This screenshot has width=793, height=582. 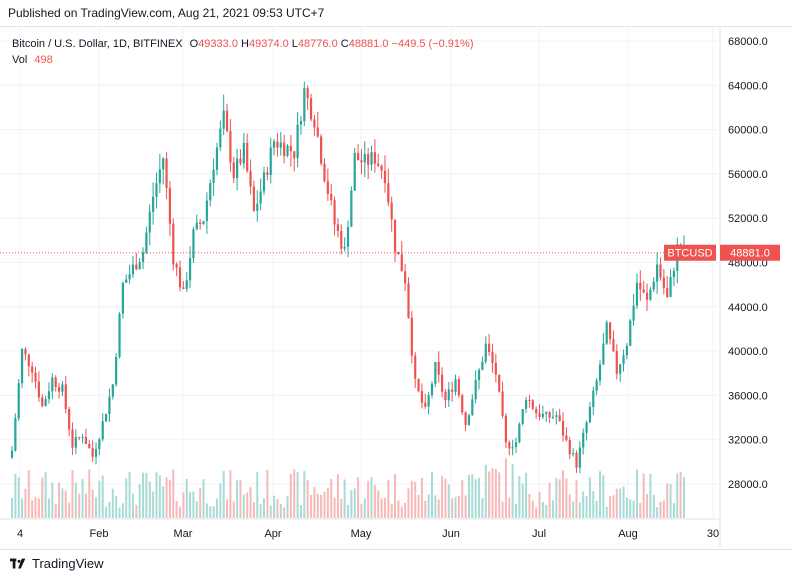 I want to click on open-label: O, so click(x=194, y=44).